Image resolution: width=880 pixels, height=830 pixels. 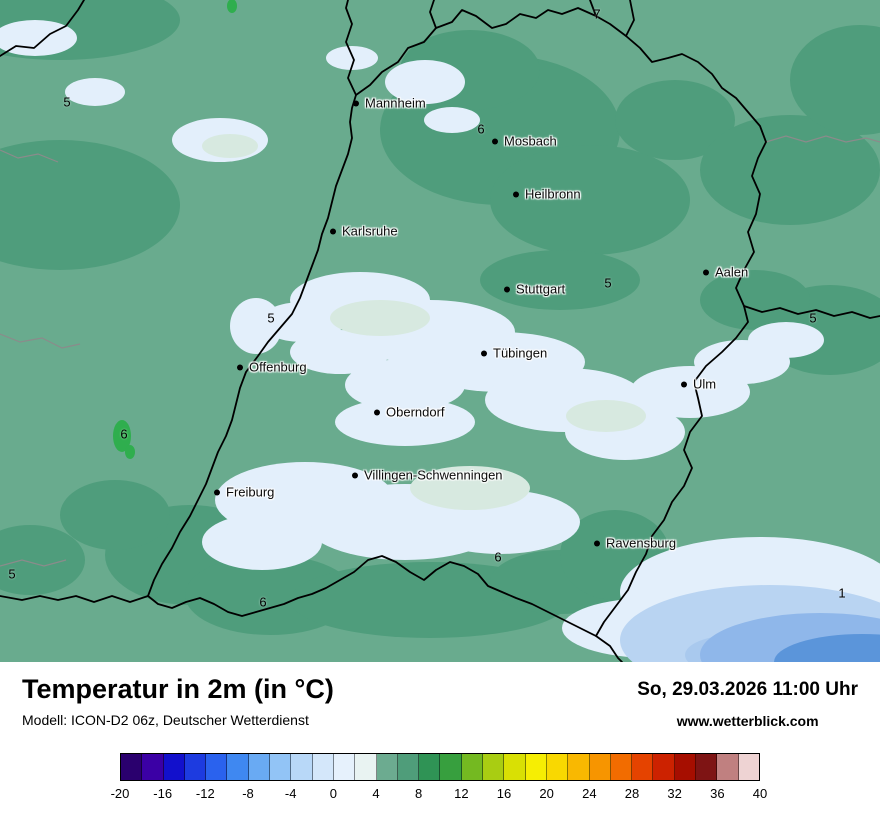 I want to click on legend-tick-label: -20, so click(x=120, y=793).